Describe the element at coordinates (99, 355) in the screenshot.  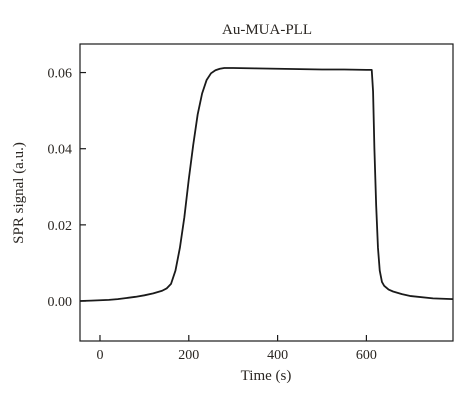
I see `x-tick-label: 0` at that location.